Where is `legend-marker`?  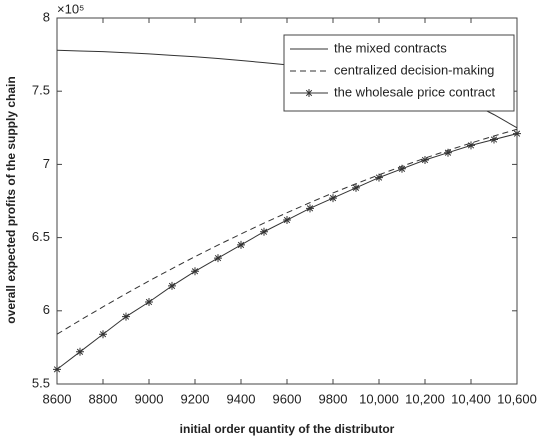 legend-marker is located at coordinates (309, 93).